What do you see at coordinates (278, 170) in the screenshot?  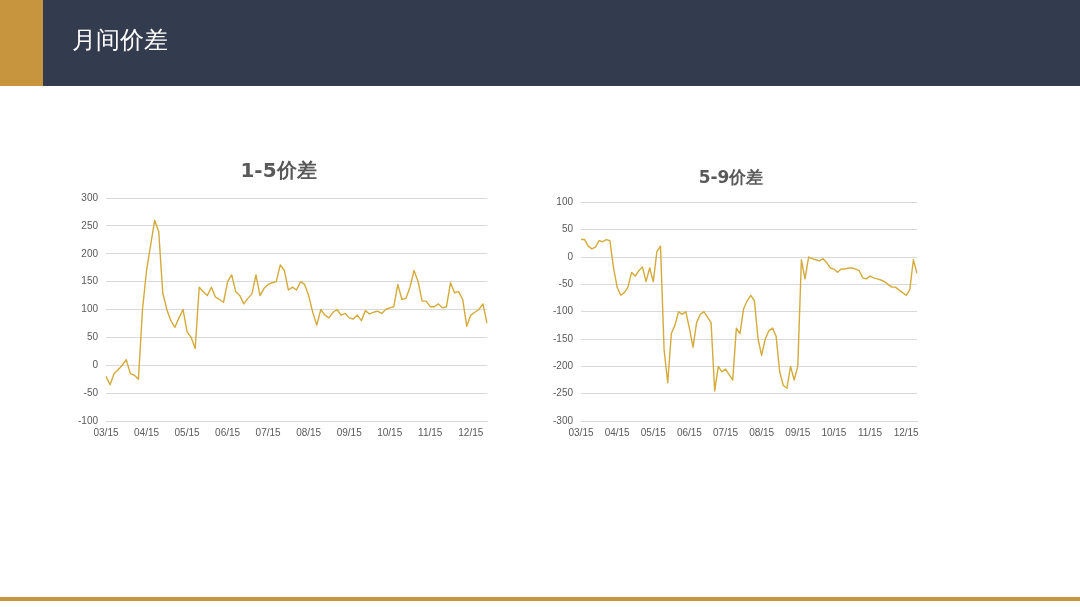 I see `chart-title: 1-5价差` at bounding box center [278, 170].